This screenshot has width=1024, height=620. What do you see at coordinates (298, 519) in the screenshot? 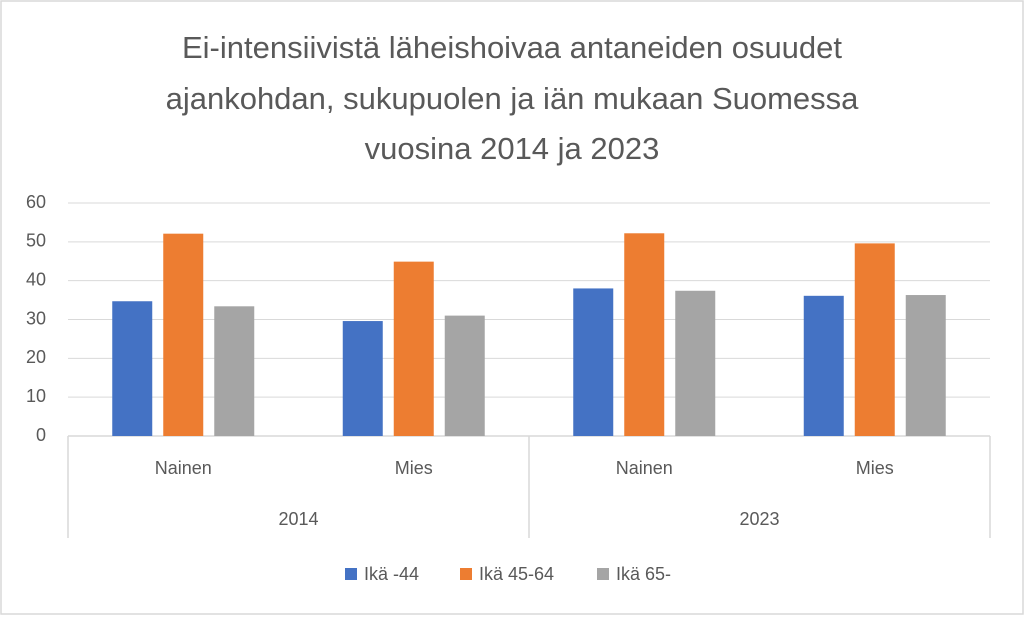
I see `group-label: 2014` at bounding box center [298, 519].